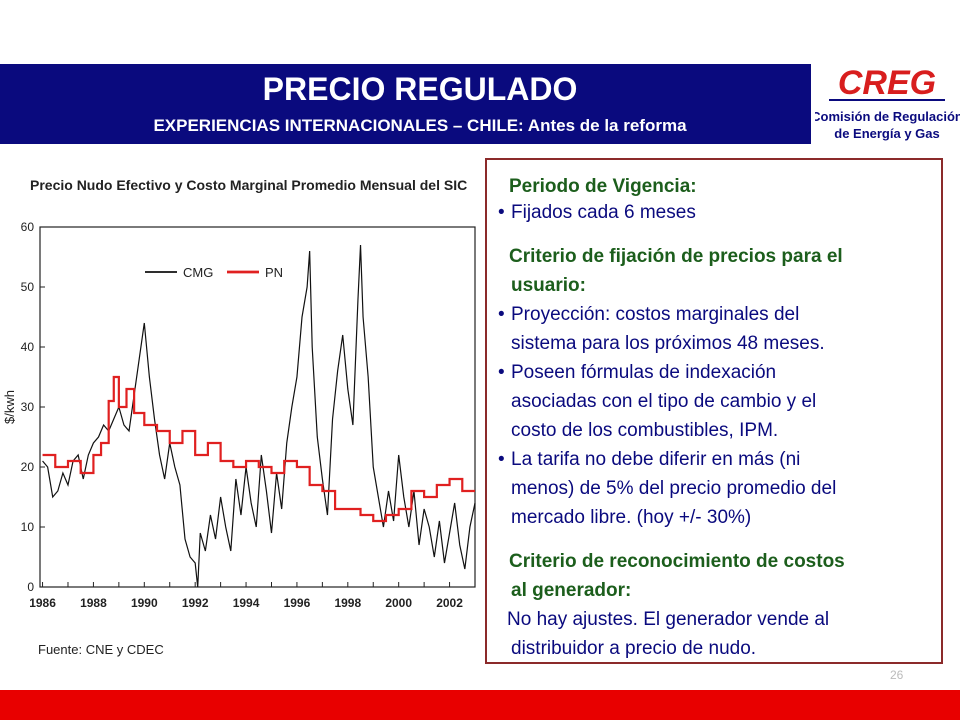 Image resolution: width=960 pixels, height=720 pixels. Describe the element at coordinates (480, 705) in the screenshot. I see `footer-bar` at that location.